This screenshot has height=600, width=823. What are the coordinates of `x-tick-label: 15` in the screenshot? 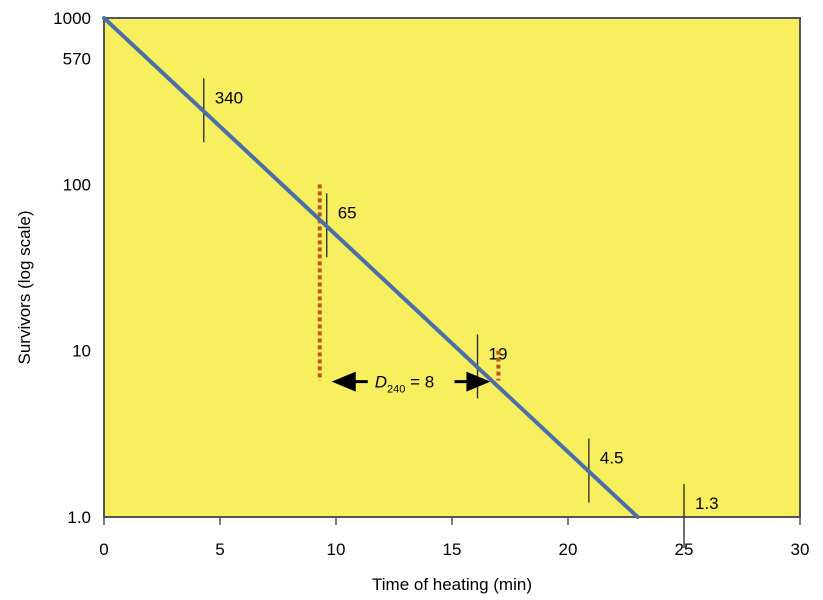 It's located at (452, 549).